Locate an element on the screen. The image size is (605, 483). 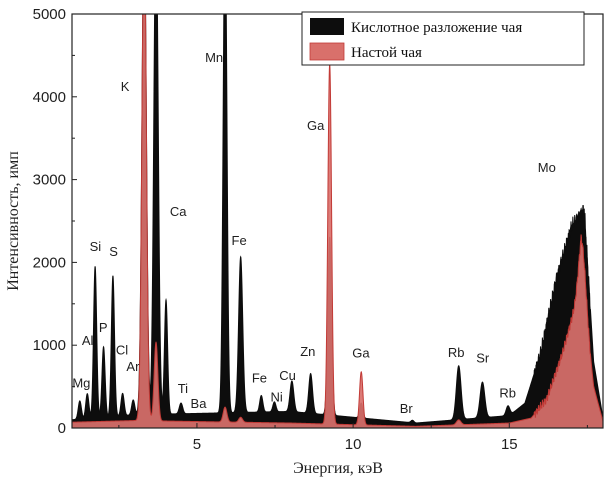
peak-label-mg: Mg is located at coordinates (81, 382).